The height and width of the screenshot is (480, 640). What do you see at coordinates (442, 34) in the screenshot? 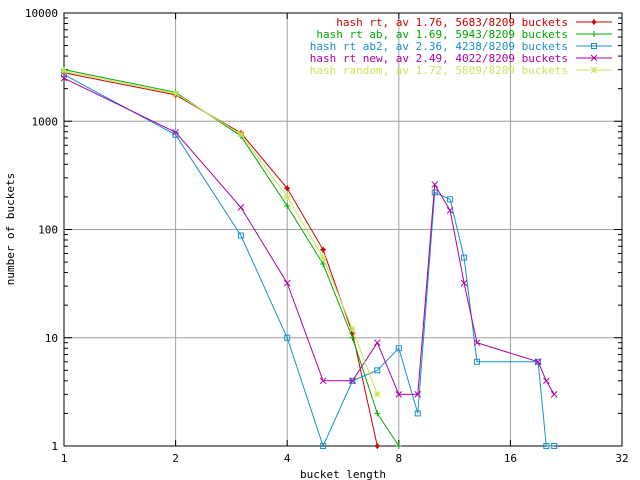
I see `legend-entry-label: hash rt ab, av 1.69, 5943/8209 buckets` at bounding box center [442, 34].